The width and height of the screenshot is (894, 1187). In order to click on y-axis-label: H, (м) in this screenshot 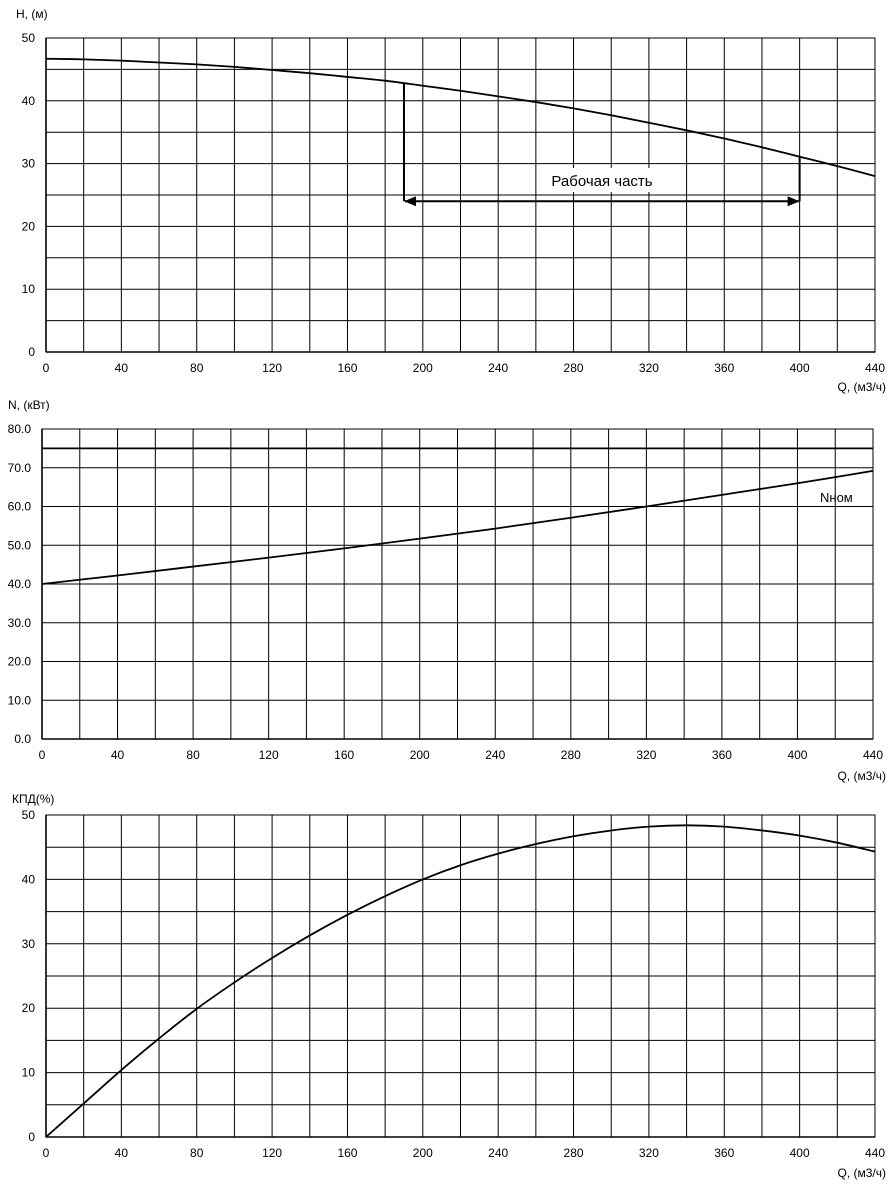, I will do `click(32, 14)`.